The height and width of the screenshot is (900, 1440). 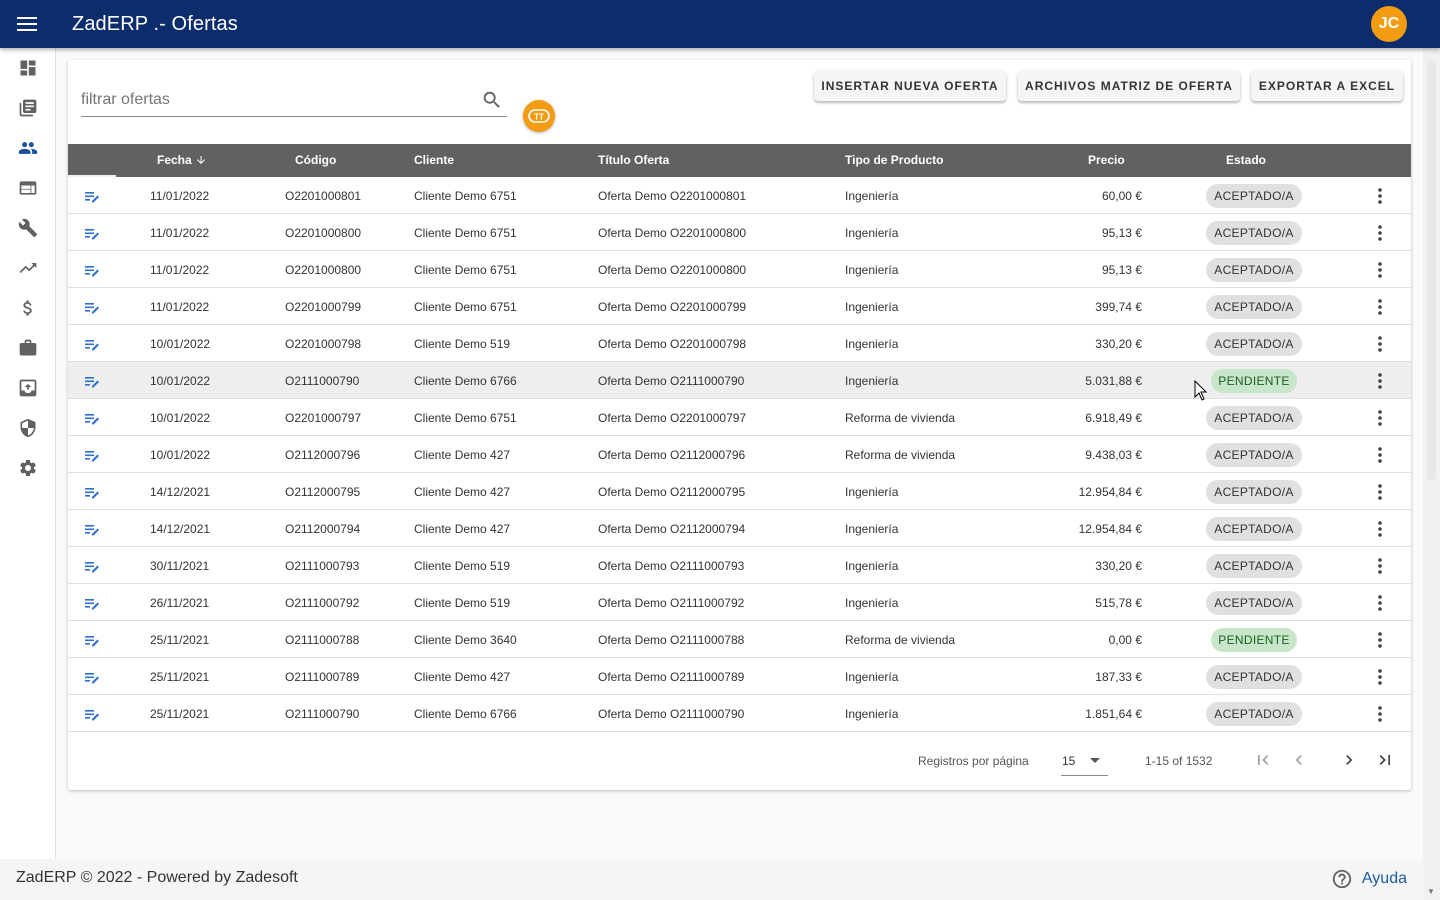 What do you see at coordinates (1385, 760) in the screenshot?
I see `last-page-button` at bounding box center [1385, 760].